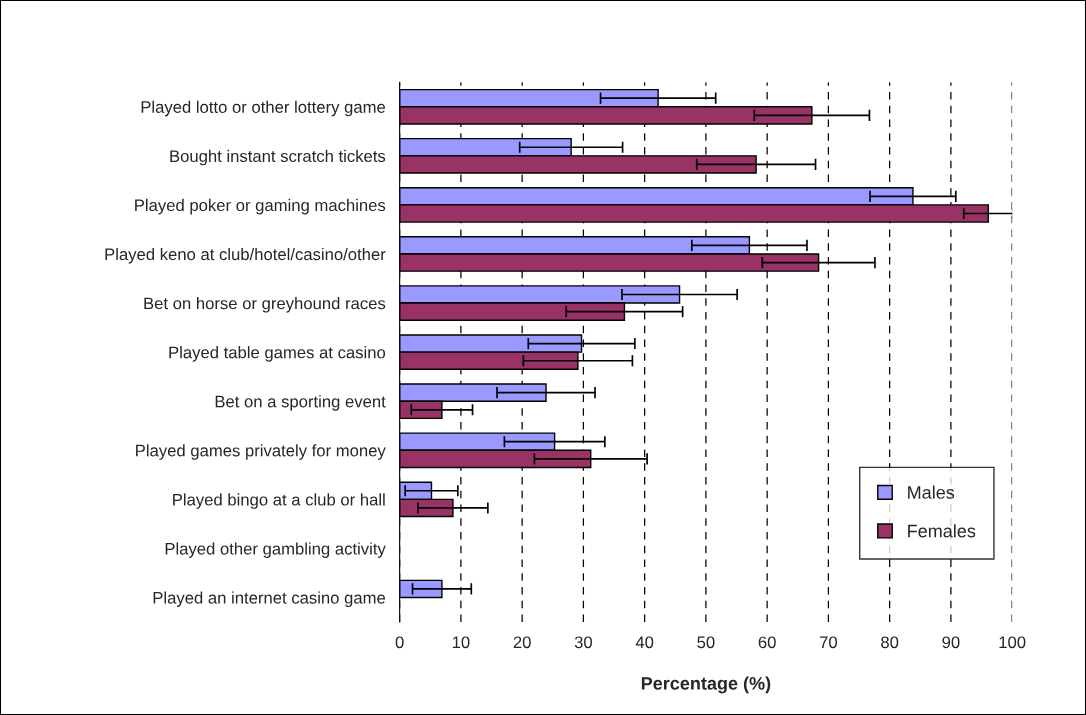 This screenshot has width=1086, height=715. I want to click on x-tick-label: 90, so click(951, 642).